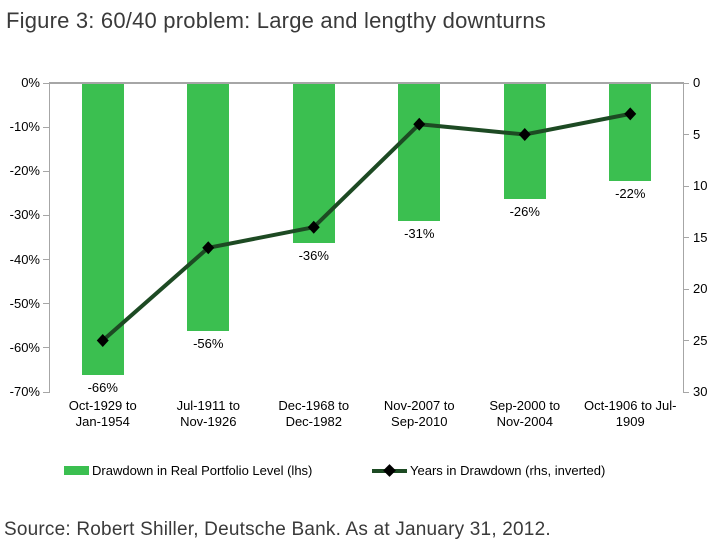 The height and width of the screenshot is (550, 725). I want to click on legend-line-label: Years in Drawdown (rhs, inverted), so click(508, 470).